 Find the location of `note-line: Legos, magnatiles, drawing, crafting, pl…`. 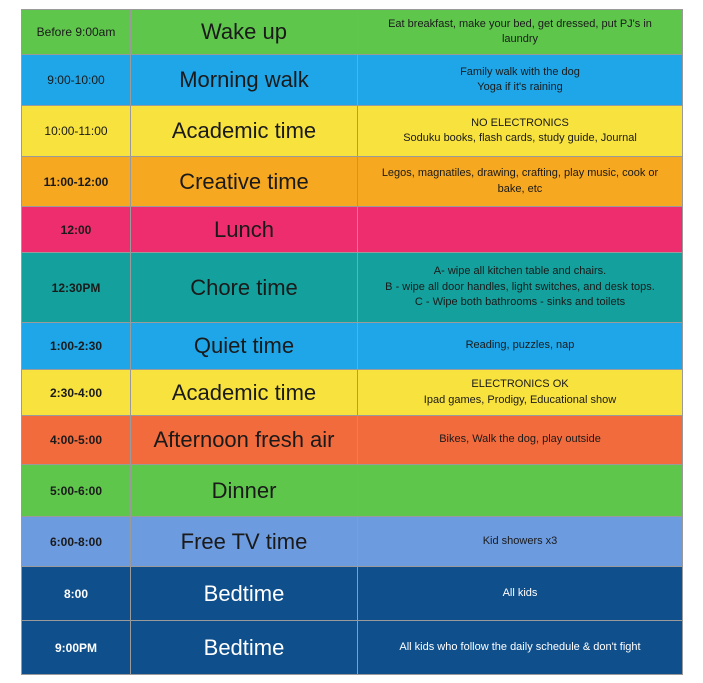

note-line: Legos, magnatiles, drawing, crafting, pl… is located at coordinates (520, 173).